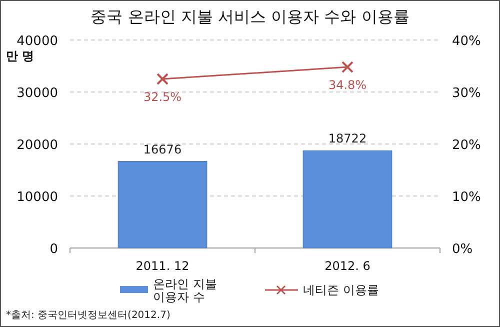 This screenshot has width=500, height=327. I want to click on text: *출처: 중국인터넷정보센터(2012.7), so click(88, 315).